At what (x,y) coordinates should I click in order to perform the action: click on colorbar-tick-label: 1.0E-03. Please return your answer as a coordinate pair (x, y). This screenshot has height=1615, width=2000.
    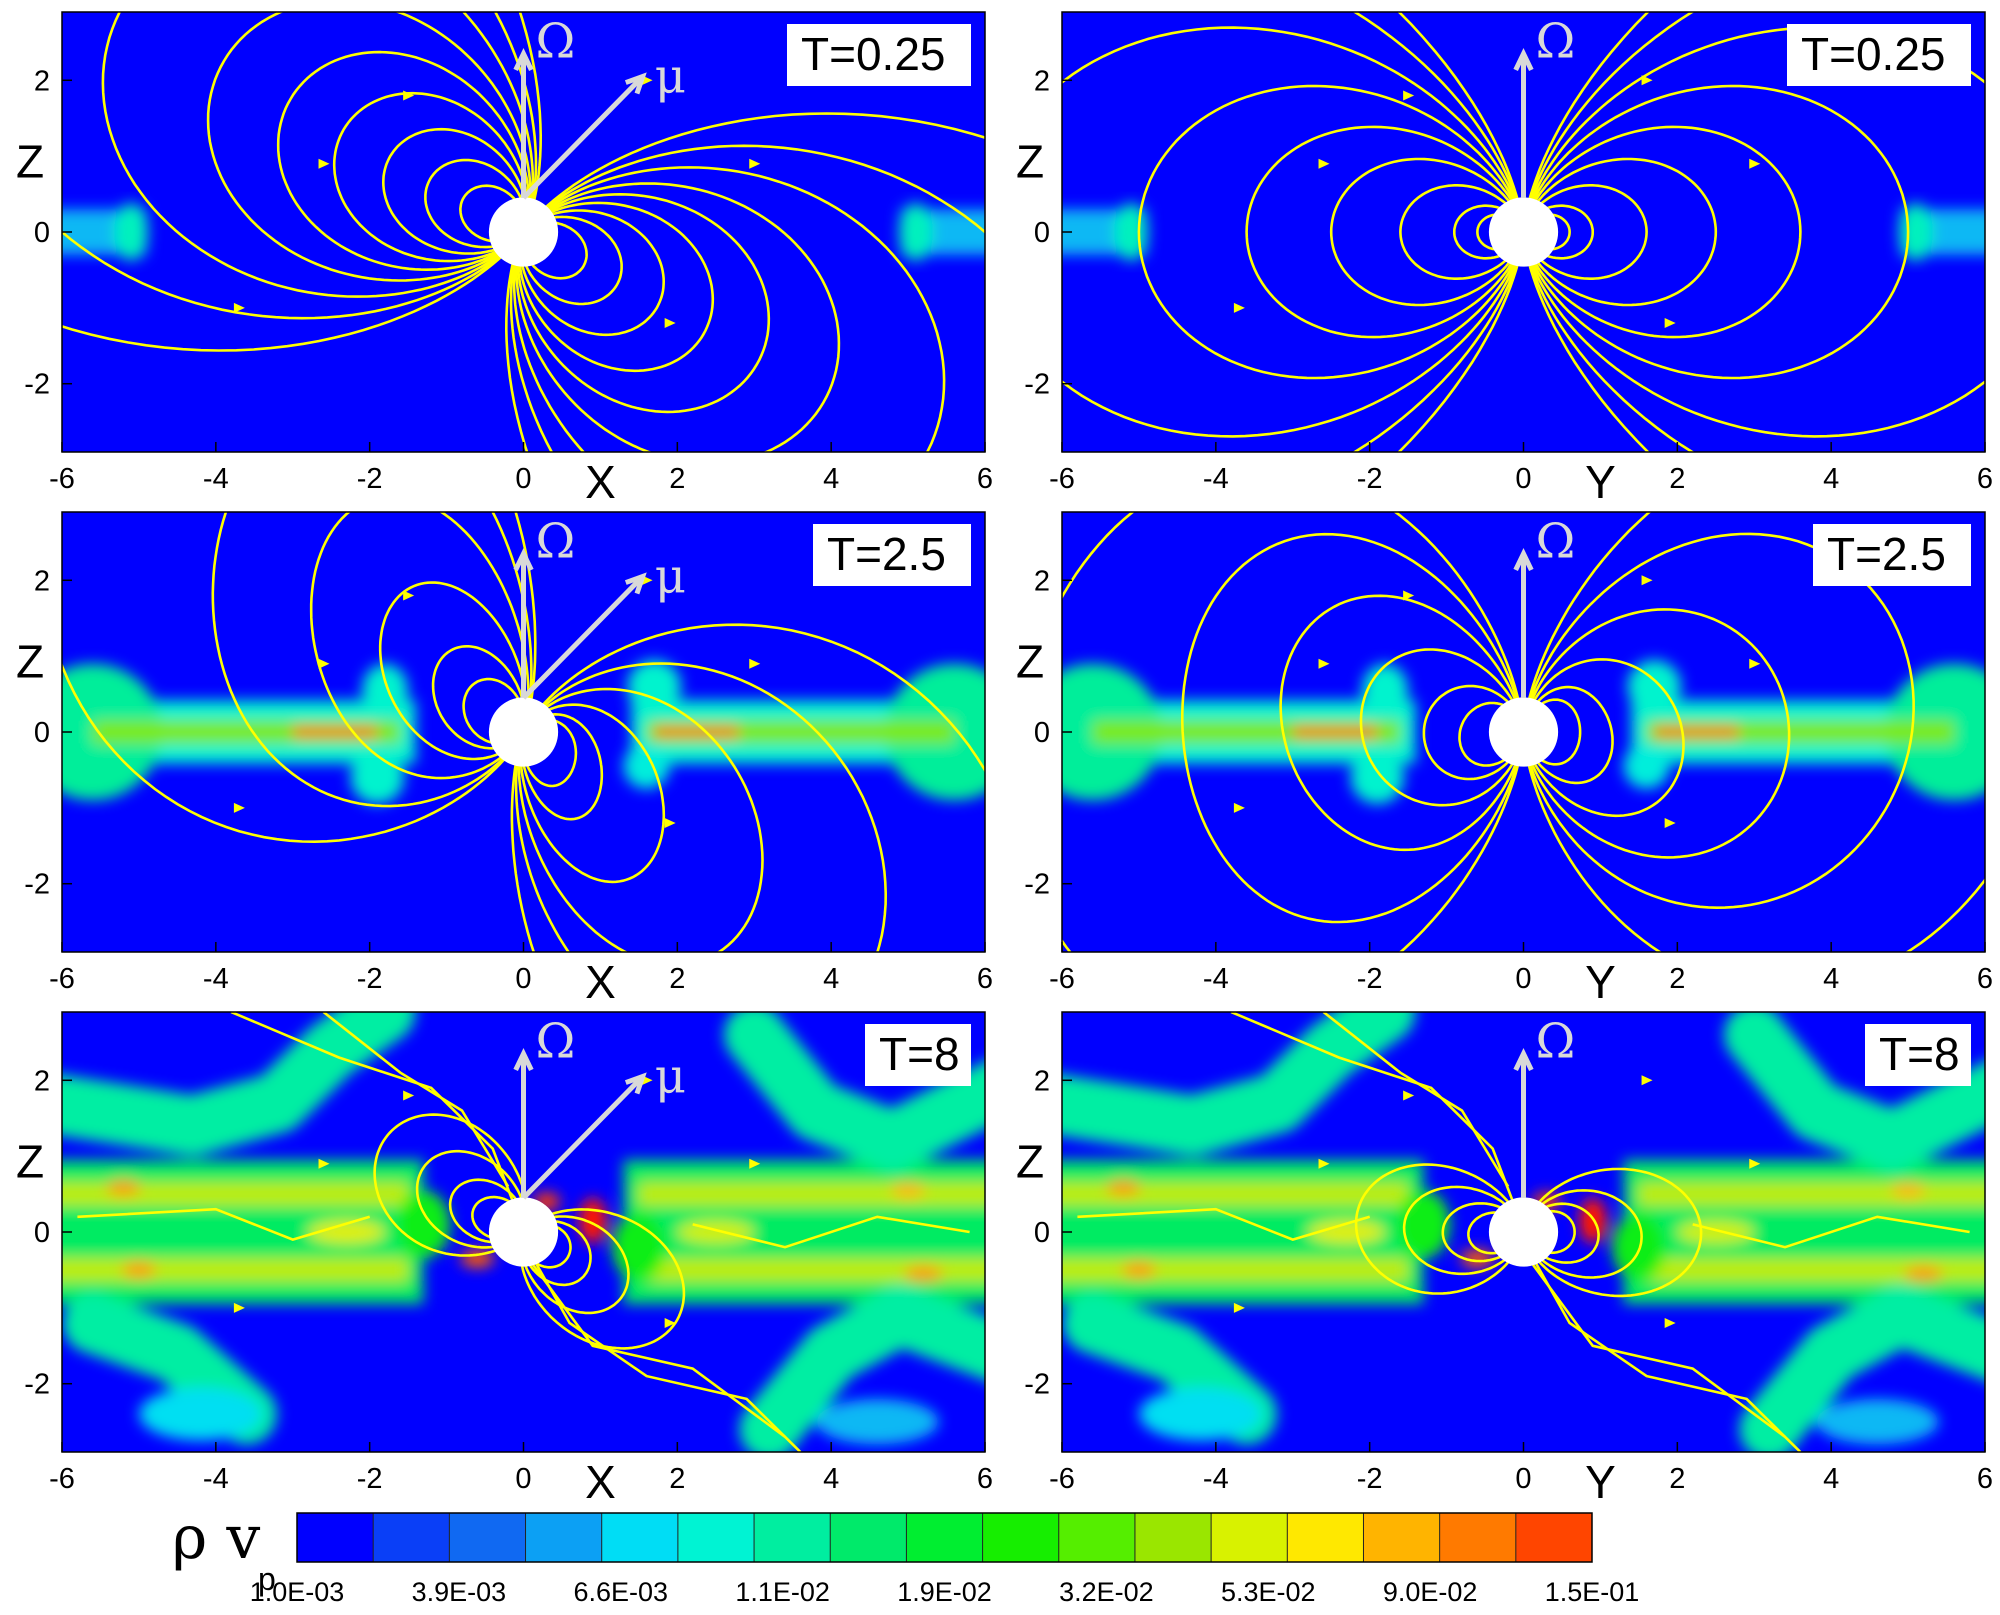
    Looking at the image, I should click on (297, 1592).